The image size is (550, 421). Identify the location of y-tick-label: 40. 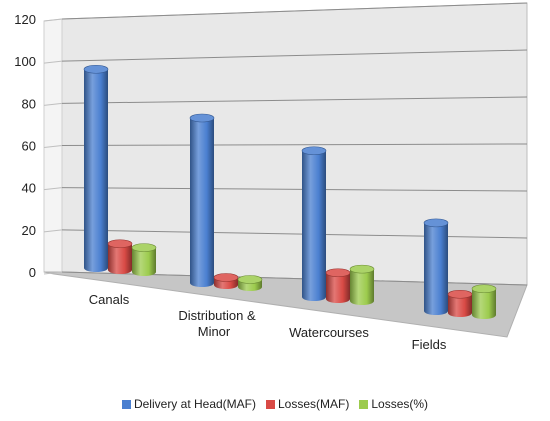
(29, 188).